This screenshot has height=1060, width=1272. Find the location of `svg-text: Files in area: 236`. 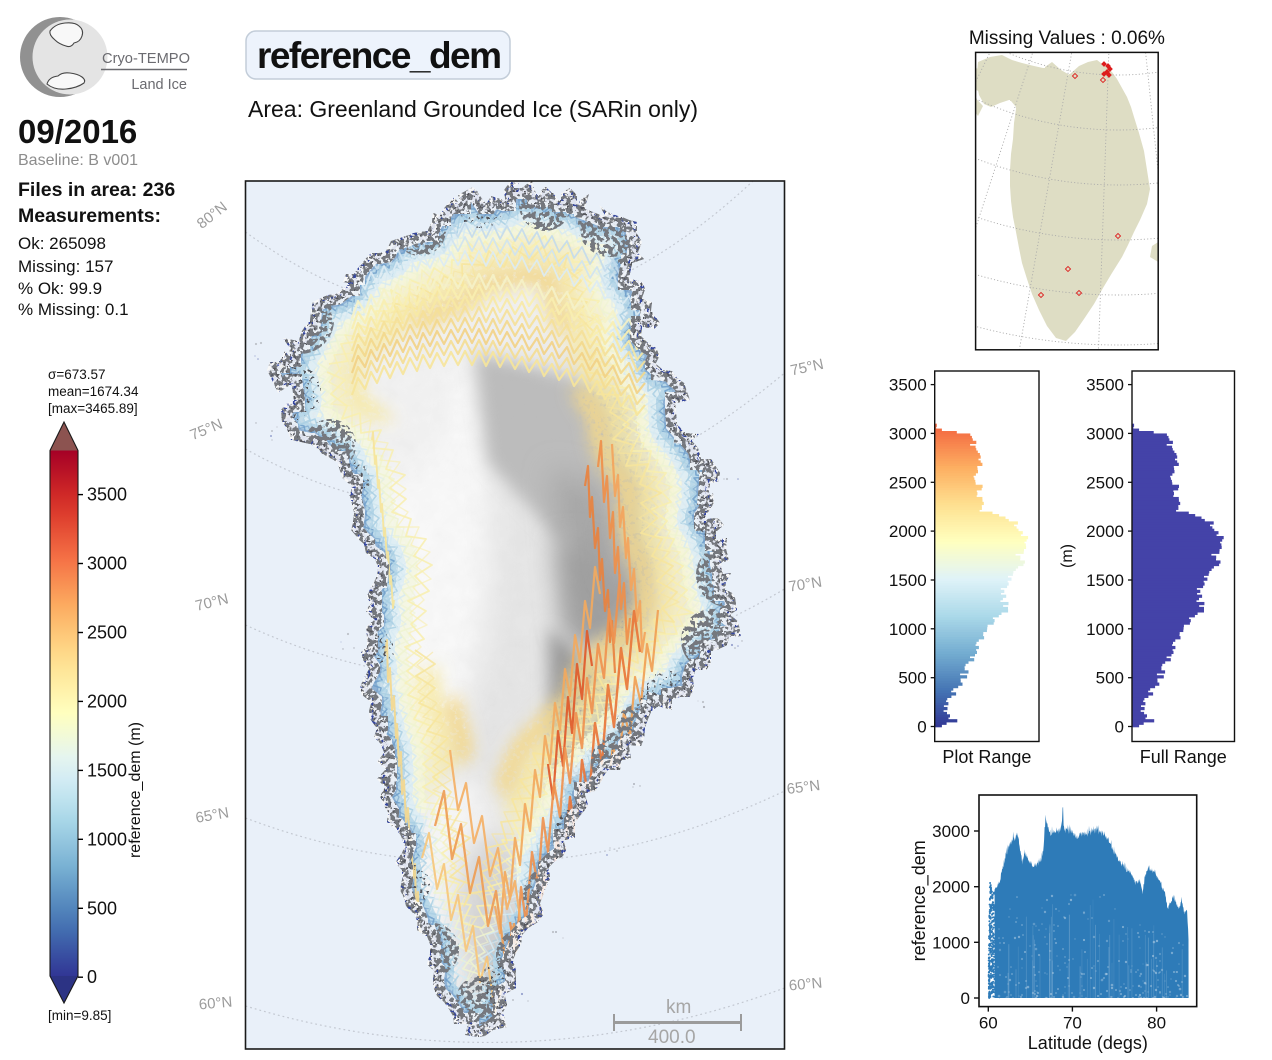

svg-text: Files in area: 236 is located at coordinates (96, 190).